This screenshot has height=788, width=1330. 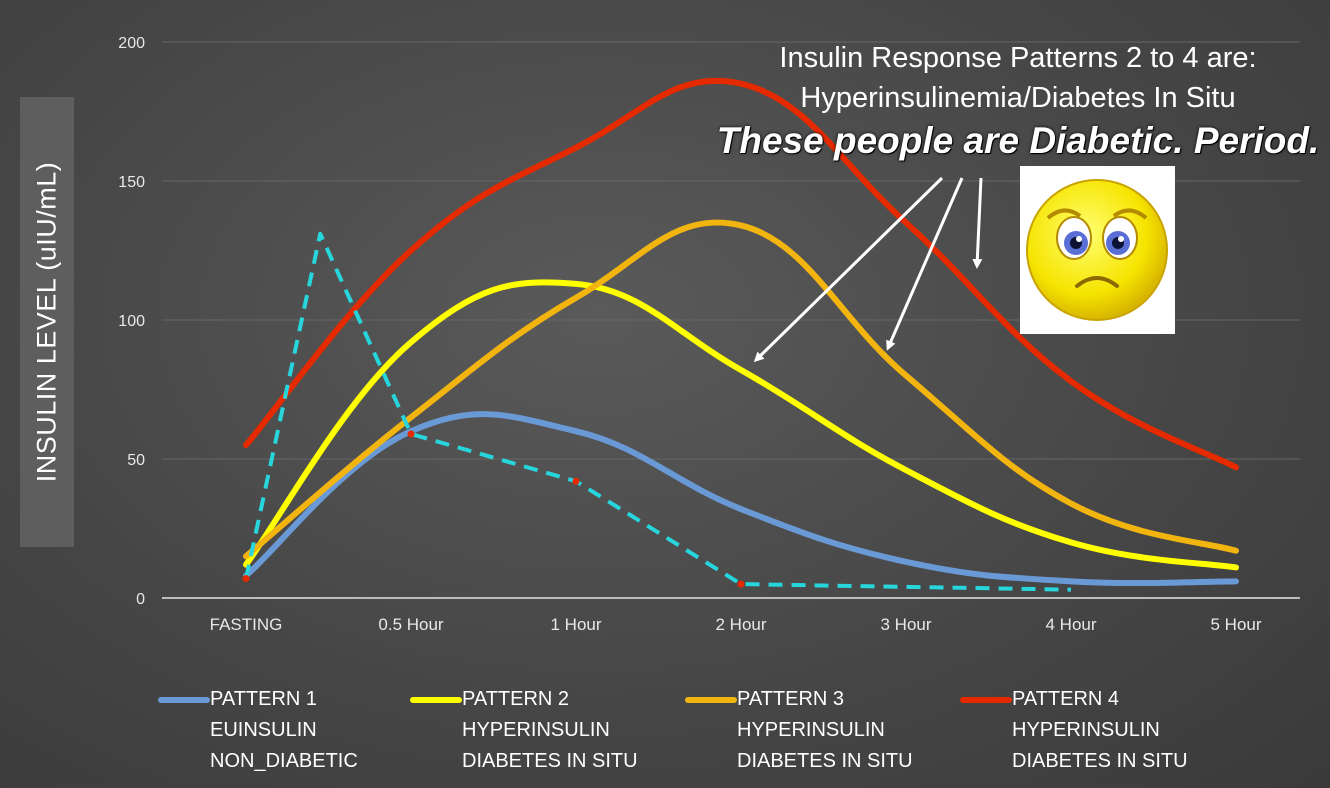 What do you see at coordinates (246, 624) in the screenshot?
I see `x-tick-label: FASTING` at bounding box center [246, 624].